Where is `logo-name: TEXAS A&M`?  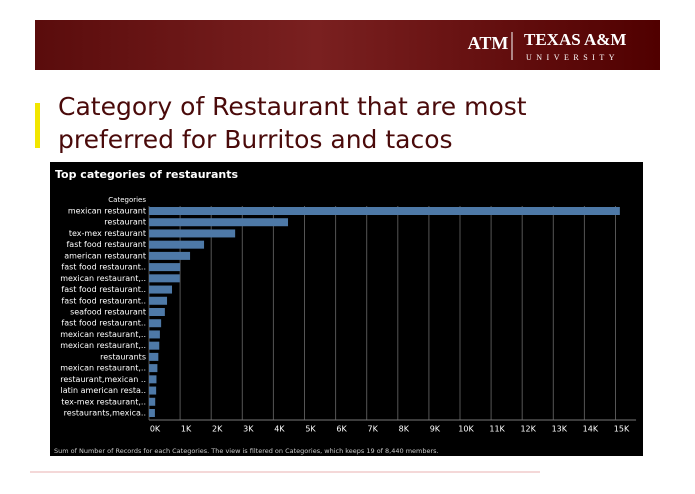 logo-name: TEXAS A&M is located at coordinates (575, 39).